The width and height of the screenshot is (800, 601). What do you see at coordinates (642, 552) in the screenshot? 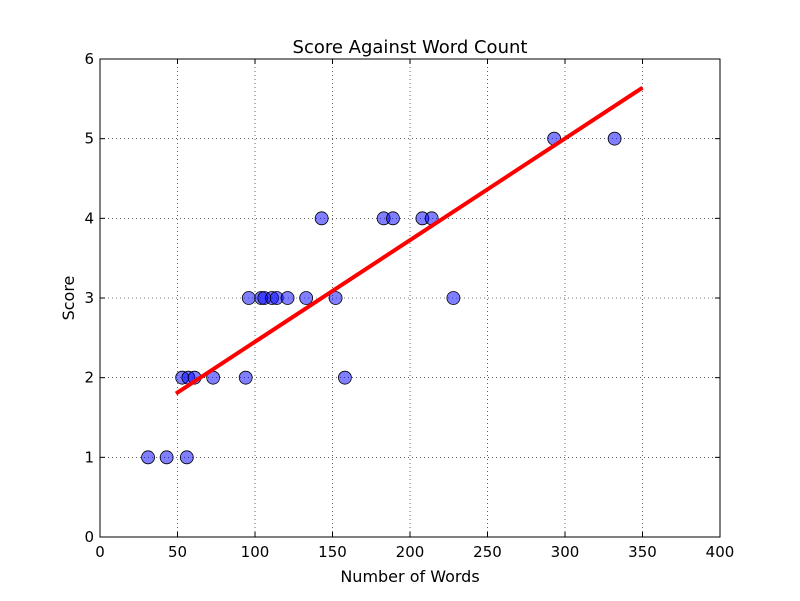
I see `x-tick-label: 350` at bounding box center [642, 552].